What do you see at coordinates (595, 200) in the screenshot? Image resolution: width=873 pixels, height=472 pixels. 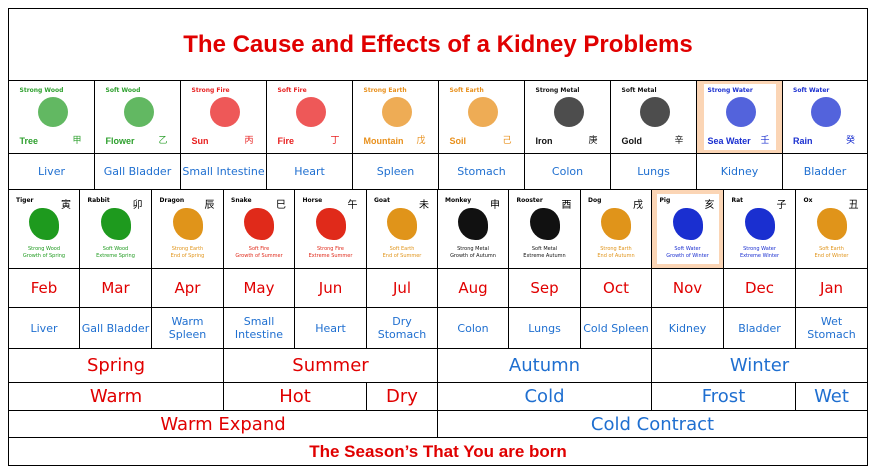 I see `zodiac-animal-label: Dog` at bounding box center [595, 200].